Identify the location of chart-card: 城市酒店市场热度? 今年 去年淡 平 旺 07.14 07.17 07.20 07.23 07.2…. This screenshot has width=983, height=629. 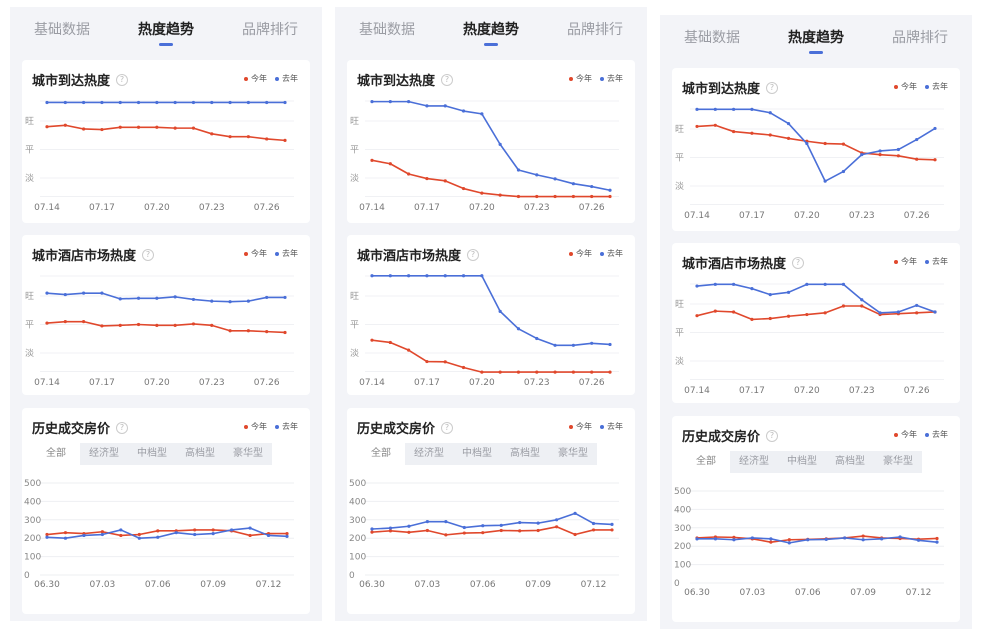
(491, 315).